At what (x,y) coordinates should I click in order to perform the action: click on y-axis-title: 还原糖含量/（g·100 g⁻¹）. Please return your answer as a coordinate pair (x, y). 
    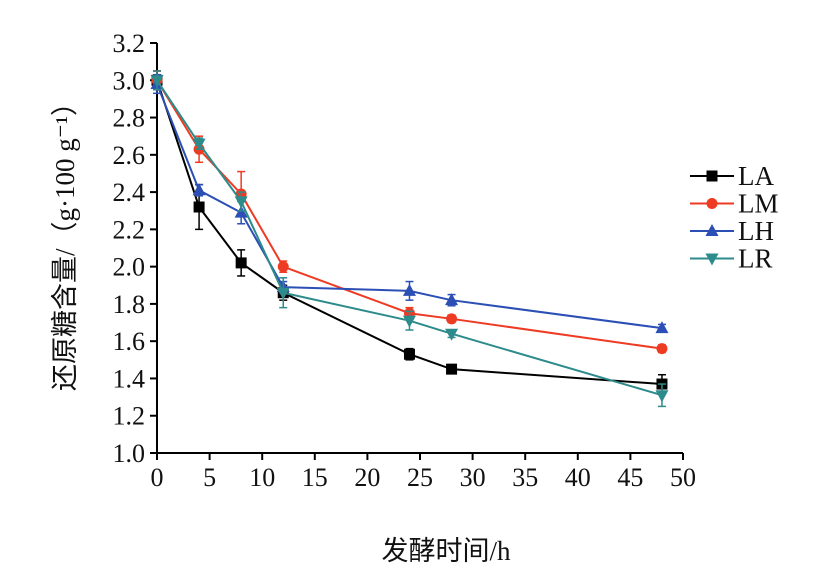
    Looking at the image, I should click on (65, 240).